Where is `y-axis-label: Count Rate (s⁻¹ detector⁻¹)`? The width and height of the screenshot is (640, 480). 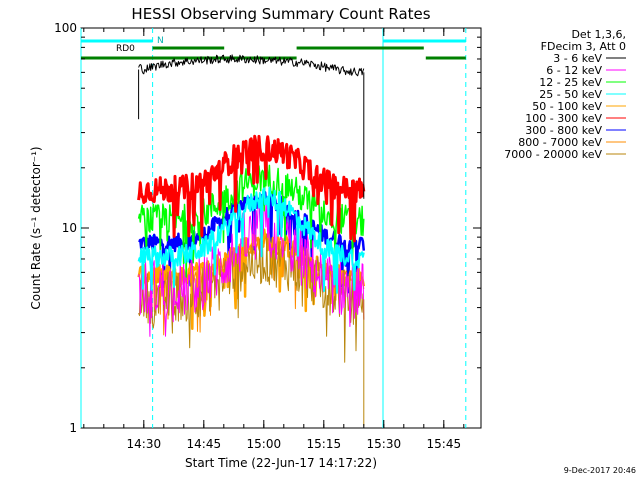
y-axis-label: Count Rate (s⁻¹ detector⁻¹) is located at coordinates (36, 227).